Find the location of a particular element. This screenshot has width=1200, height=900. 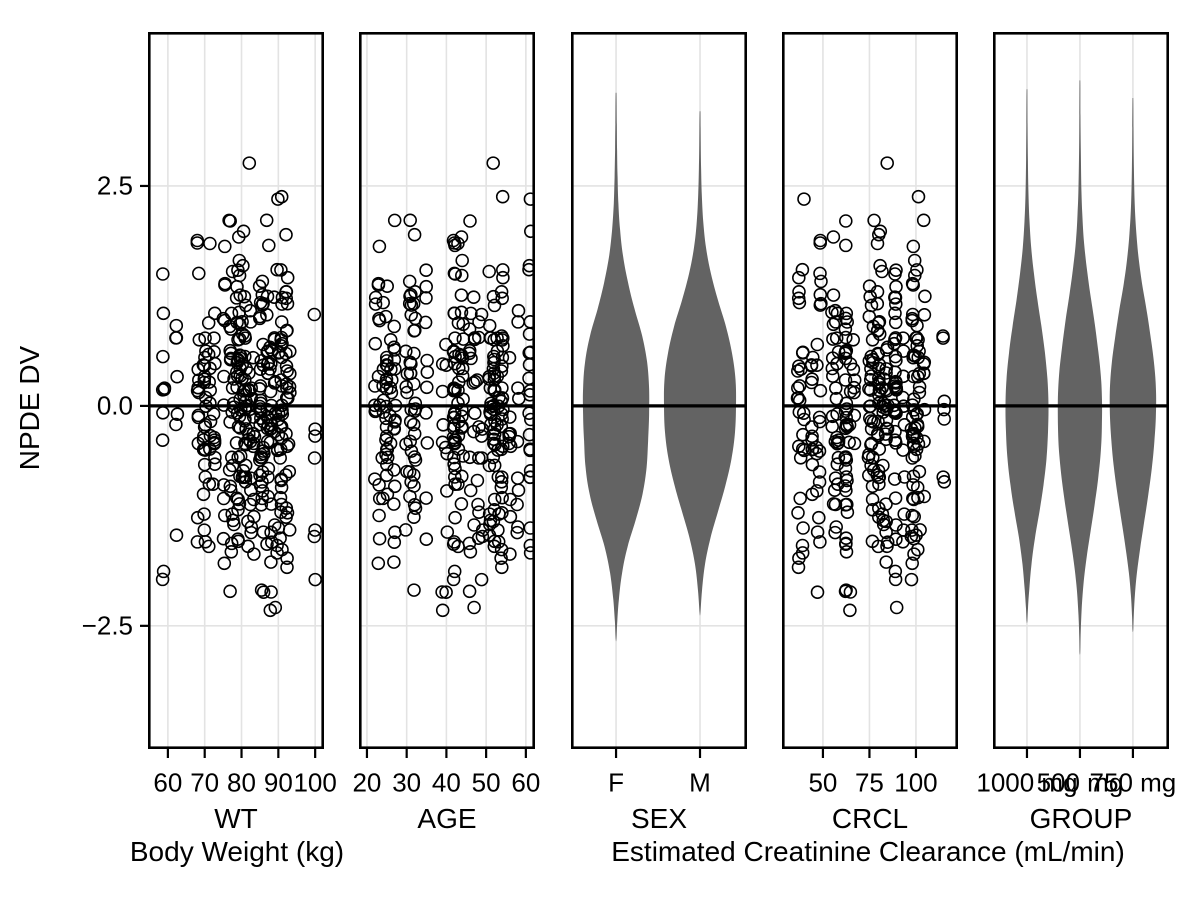

x-tick-label: 40 is located at coordinates (446, 782).